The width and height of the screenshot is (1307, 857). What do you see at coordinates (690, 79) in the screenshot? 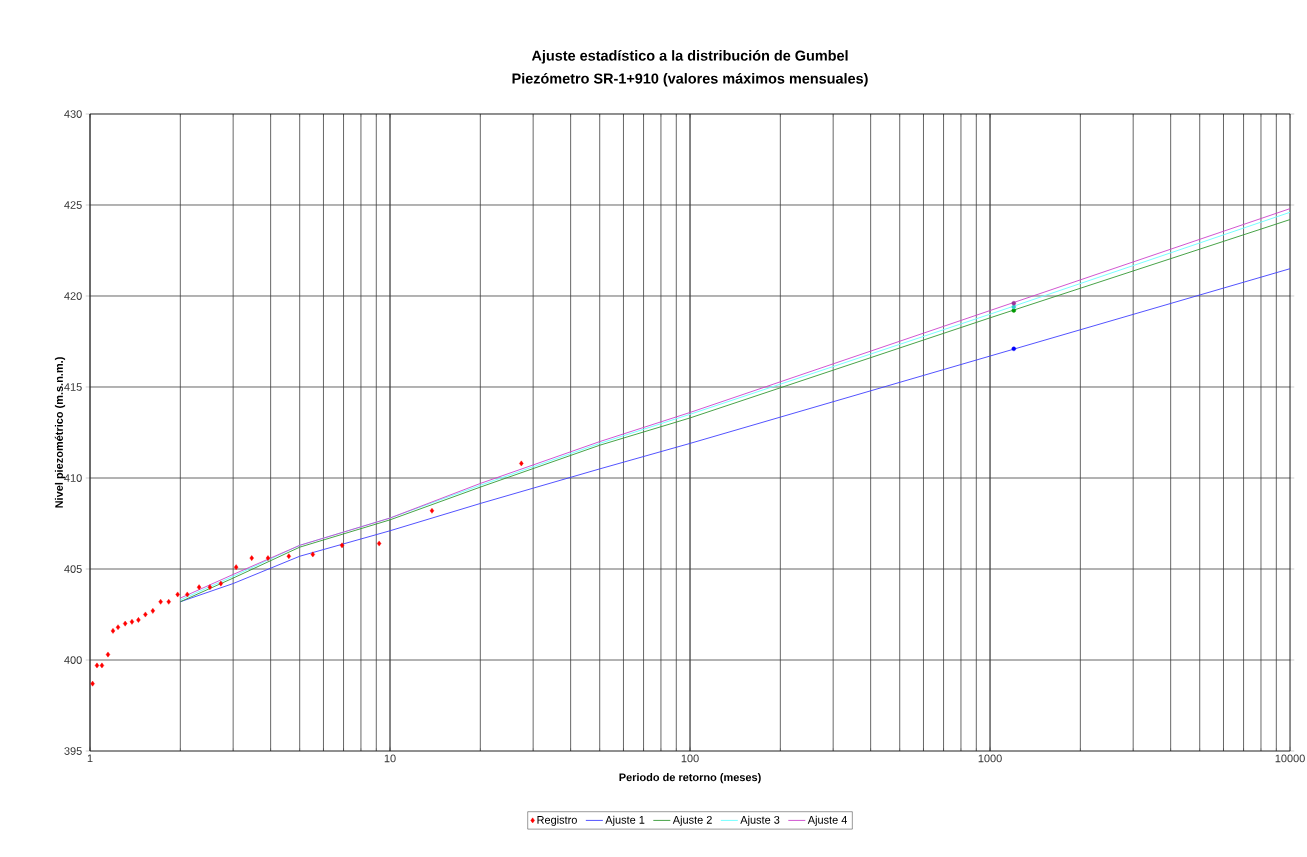
I see `chart-subtitle: Piezómetro SR-1+910 (valores máximos mensuales)` at bounding box center [690, 79].